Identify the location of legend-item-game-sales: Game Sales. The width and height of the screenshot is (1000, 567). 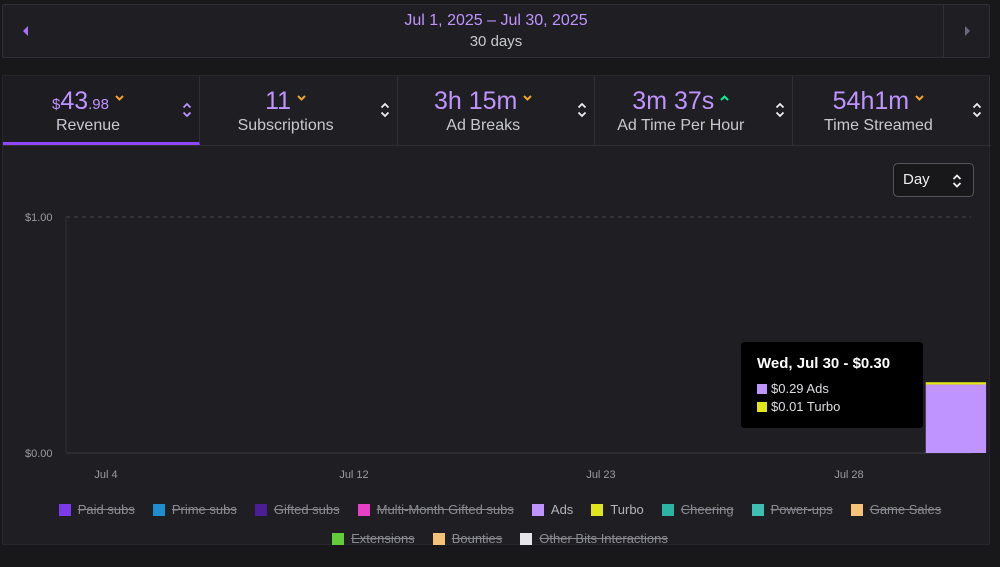
(896, 510).